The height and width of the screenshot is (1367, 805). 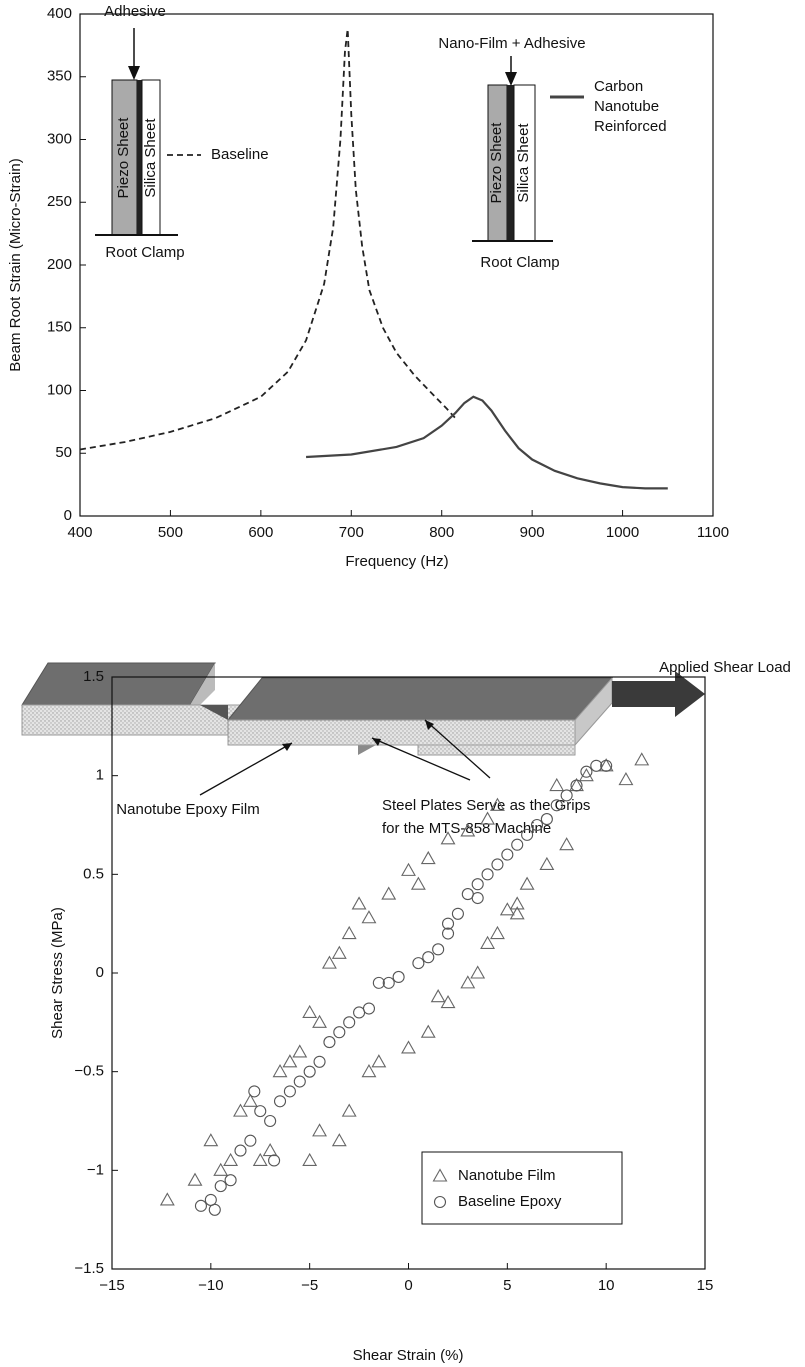 I want to click on y-tick-label: 300, so click(x=59, y=138).